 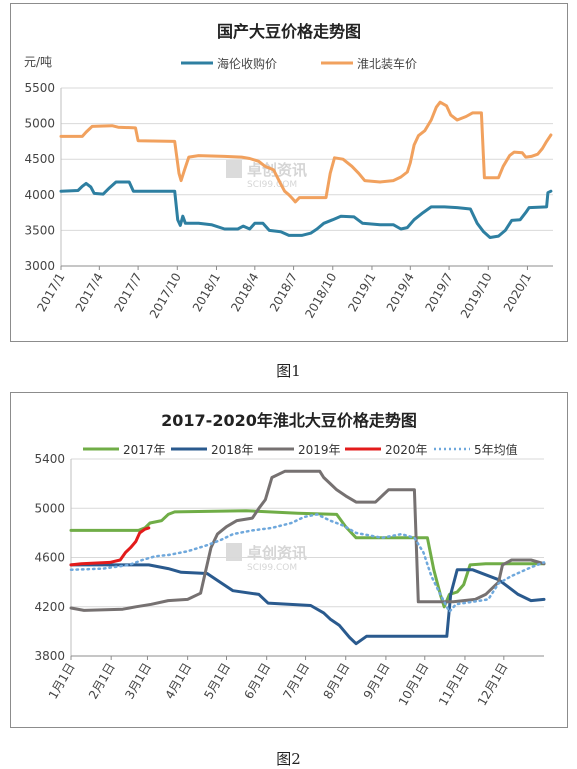 I want to click on legend: 2017年 2018年 2019年 2020年 5年均值, so click(x=300, y=449).